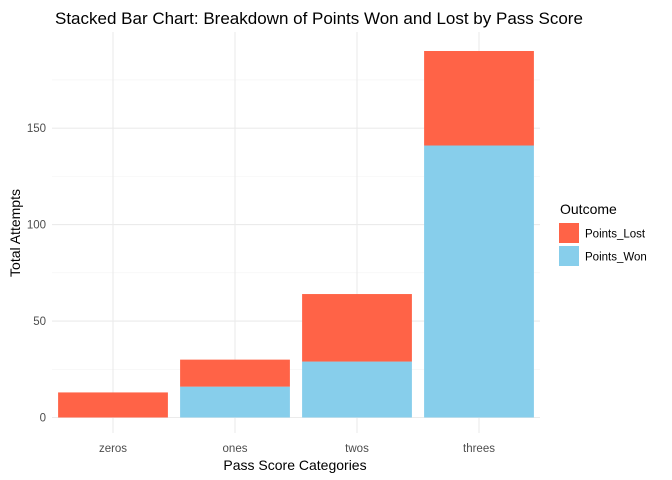 The height and width of the screenshot is (480, 672). I want to click on x-axis-title: Pass Score Categories, so click(294, 465).